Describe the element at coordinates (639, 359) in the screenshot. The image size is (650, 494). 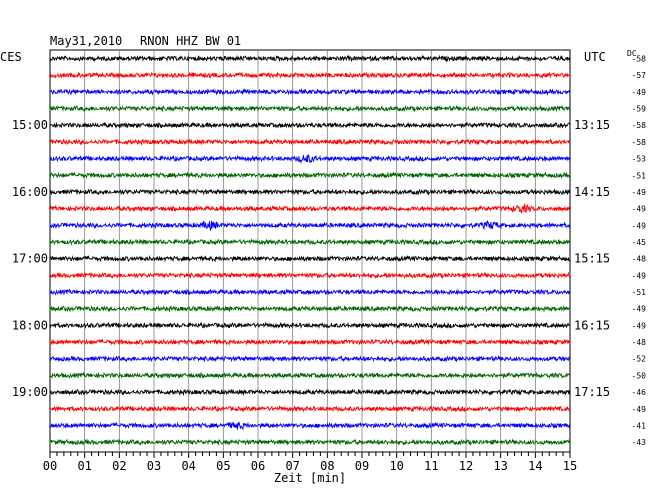
I see `dc-offset-label: -52` at that location.